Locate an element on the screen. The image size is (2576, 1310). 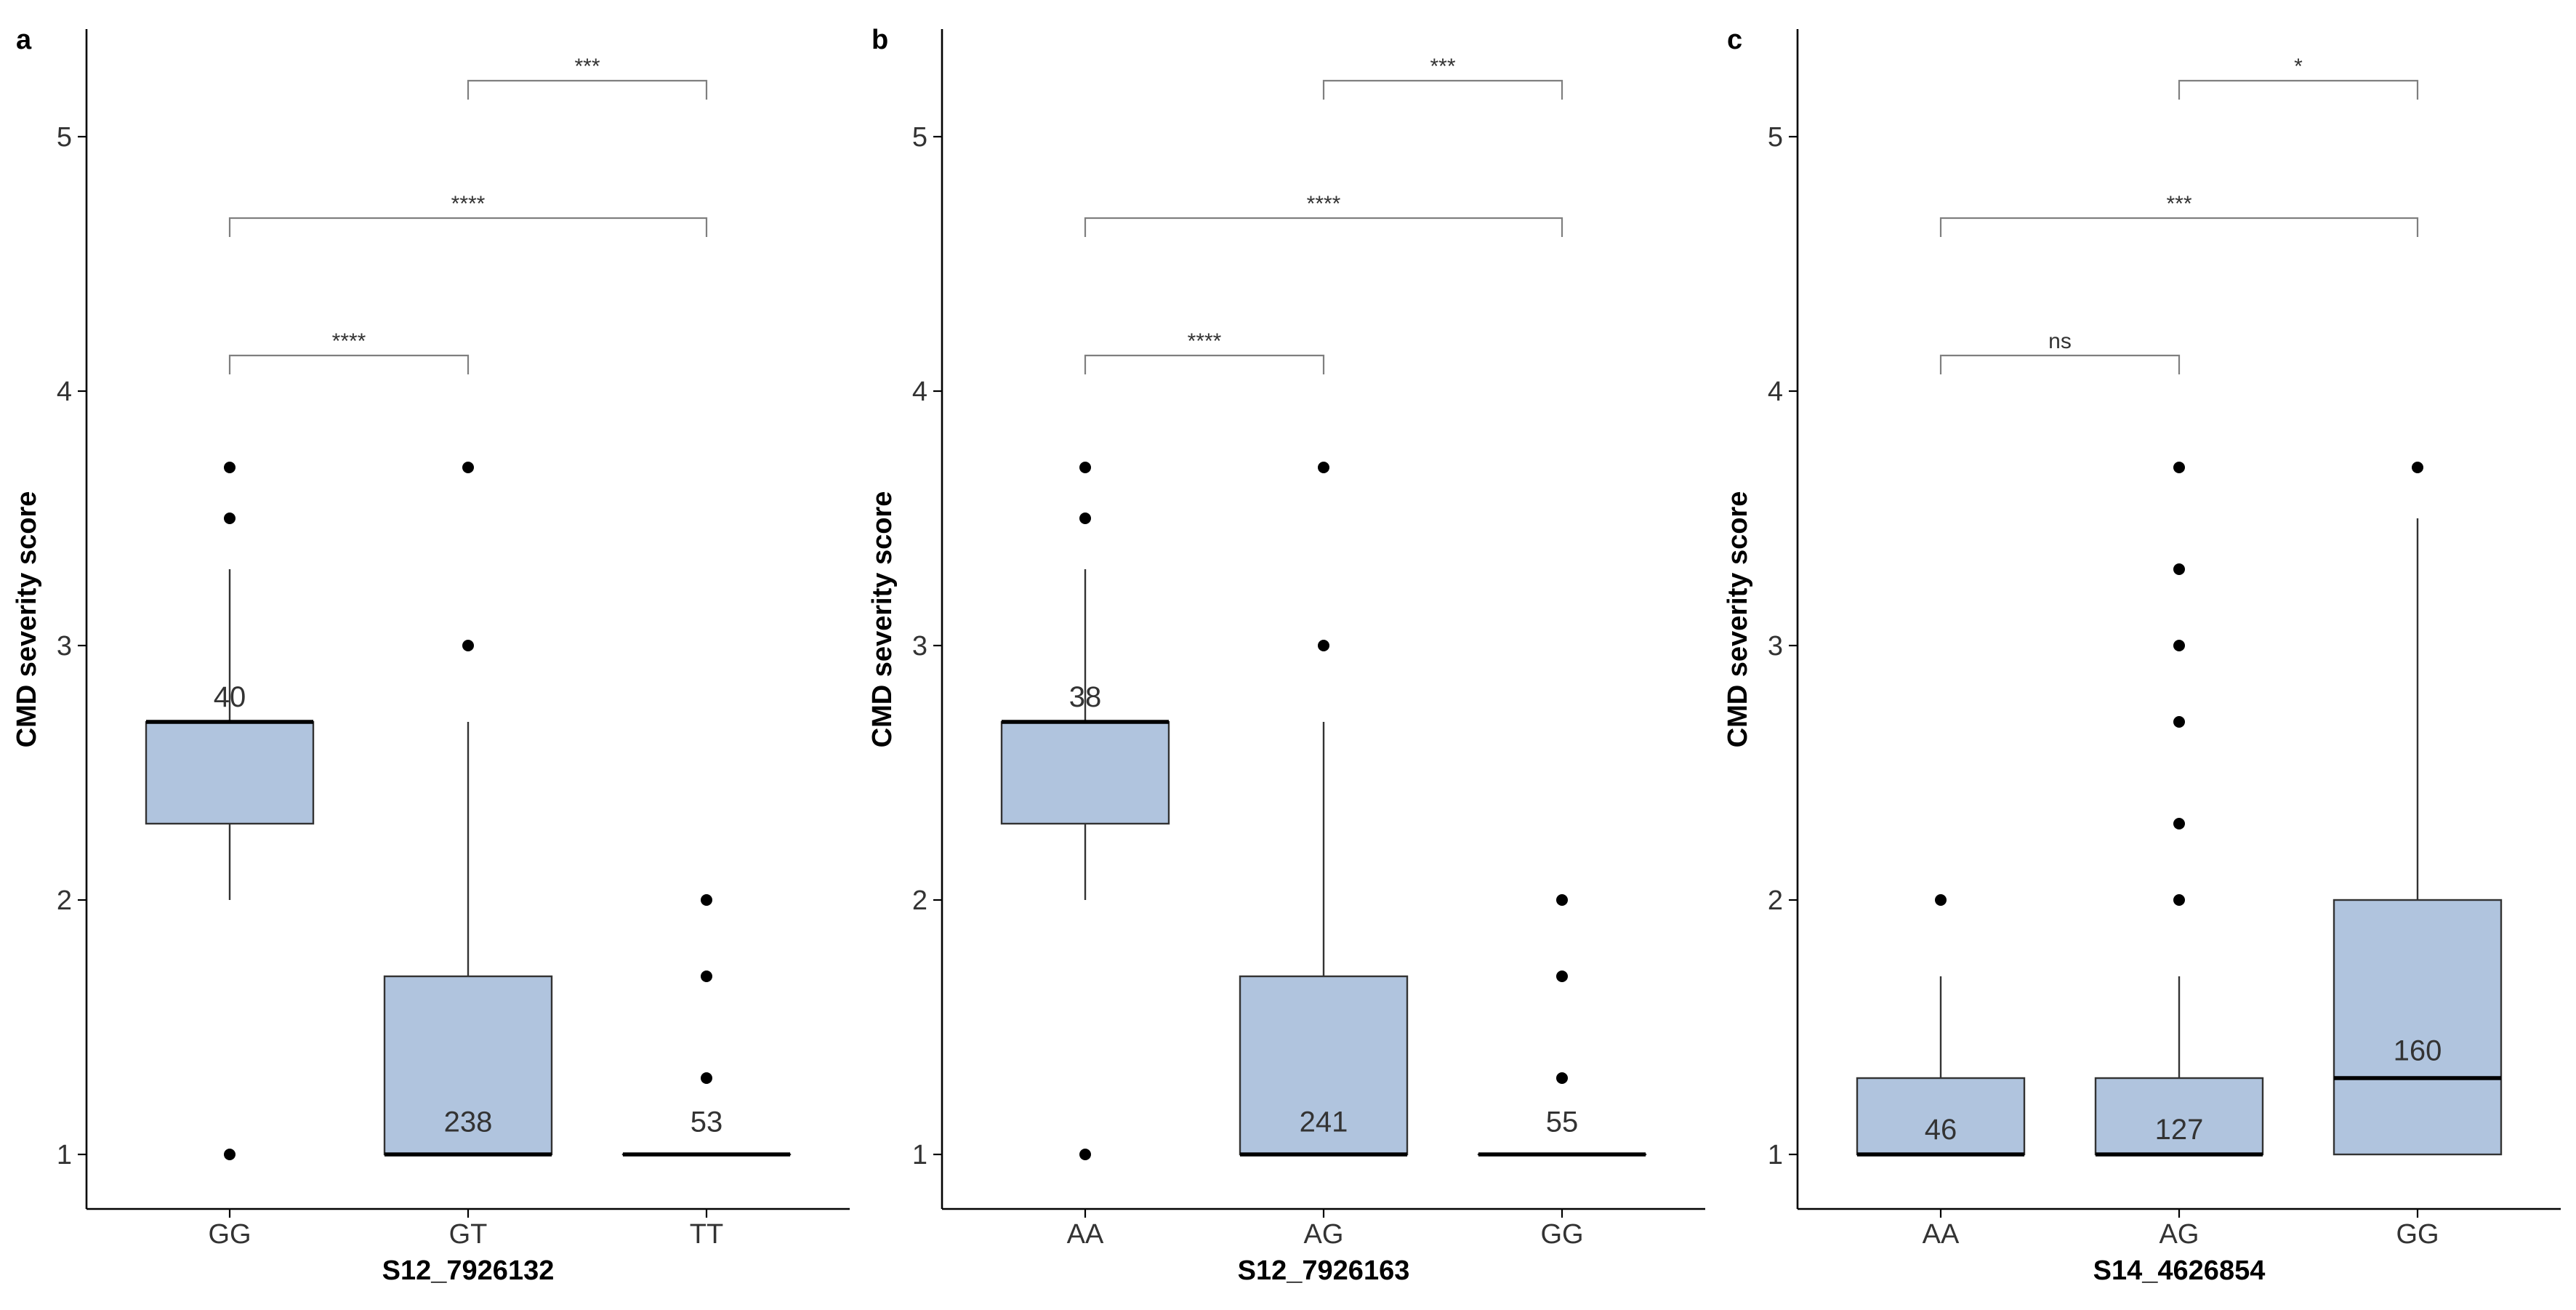
panel-label: c is located at coordinates (1734, 40).